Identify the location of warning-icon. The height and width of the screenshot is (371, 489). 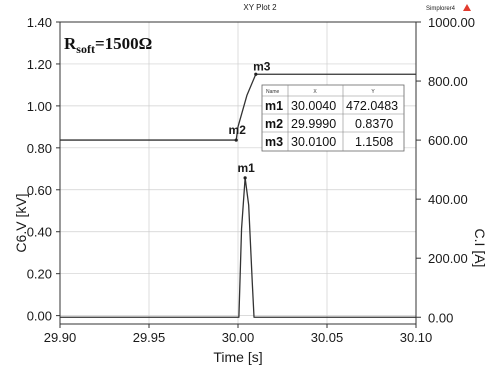
(467, 7).